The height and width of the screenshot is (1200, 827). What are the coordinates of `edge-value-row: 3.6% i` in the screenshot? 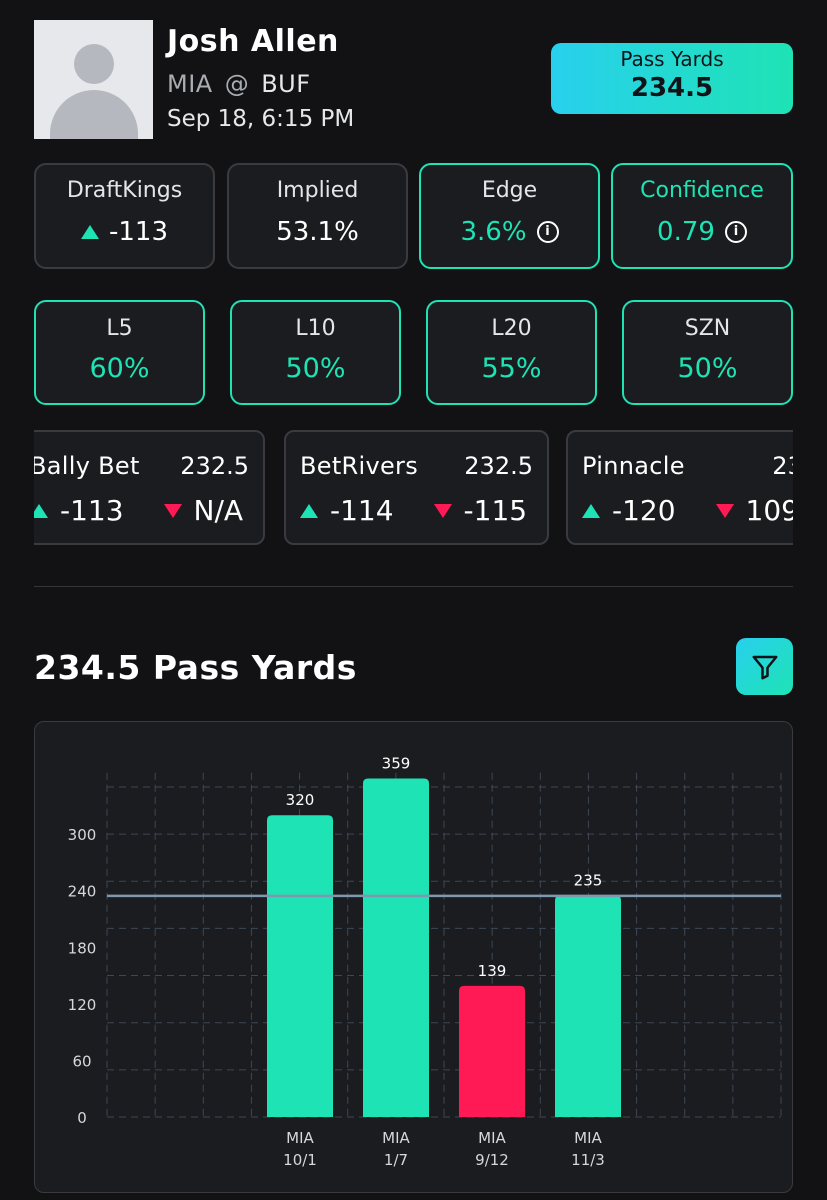 It's located at (509, 232).